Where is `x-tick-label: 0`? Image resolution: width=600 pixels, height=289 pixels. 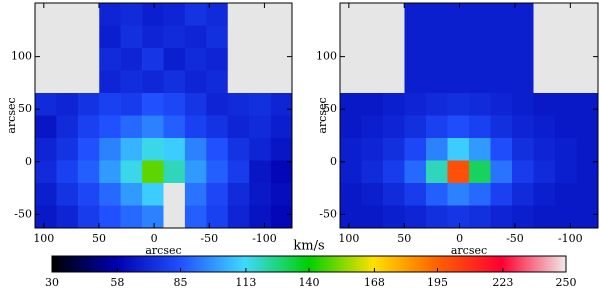
x-tick-label: 0 is located at coordinates (459, 238).